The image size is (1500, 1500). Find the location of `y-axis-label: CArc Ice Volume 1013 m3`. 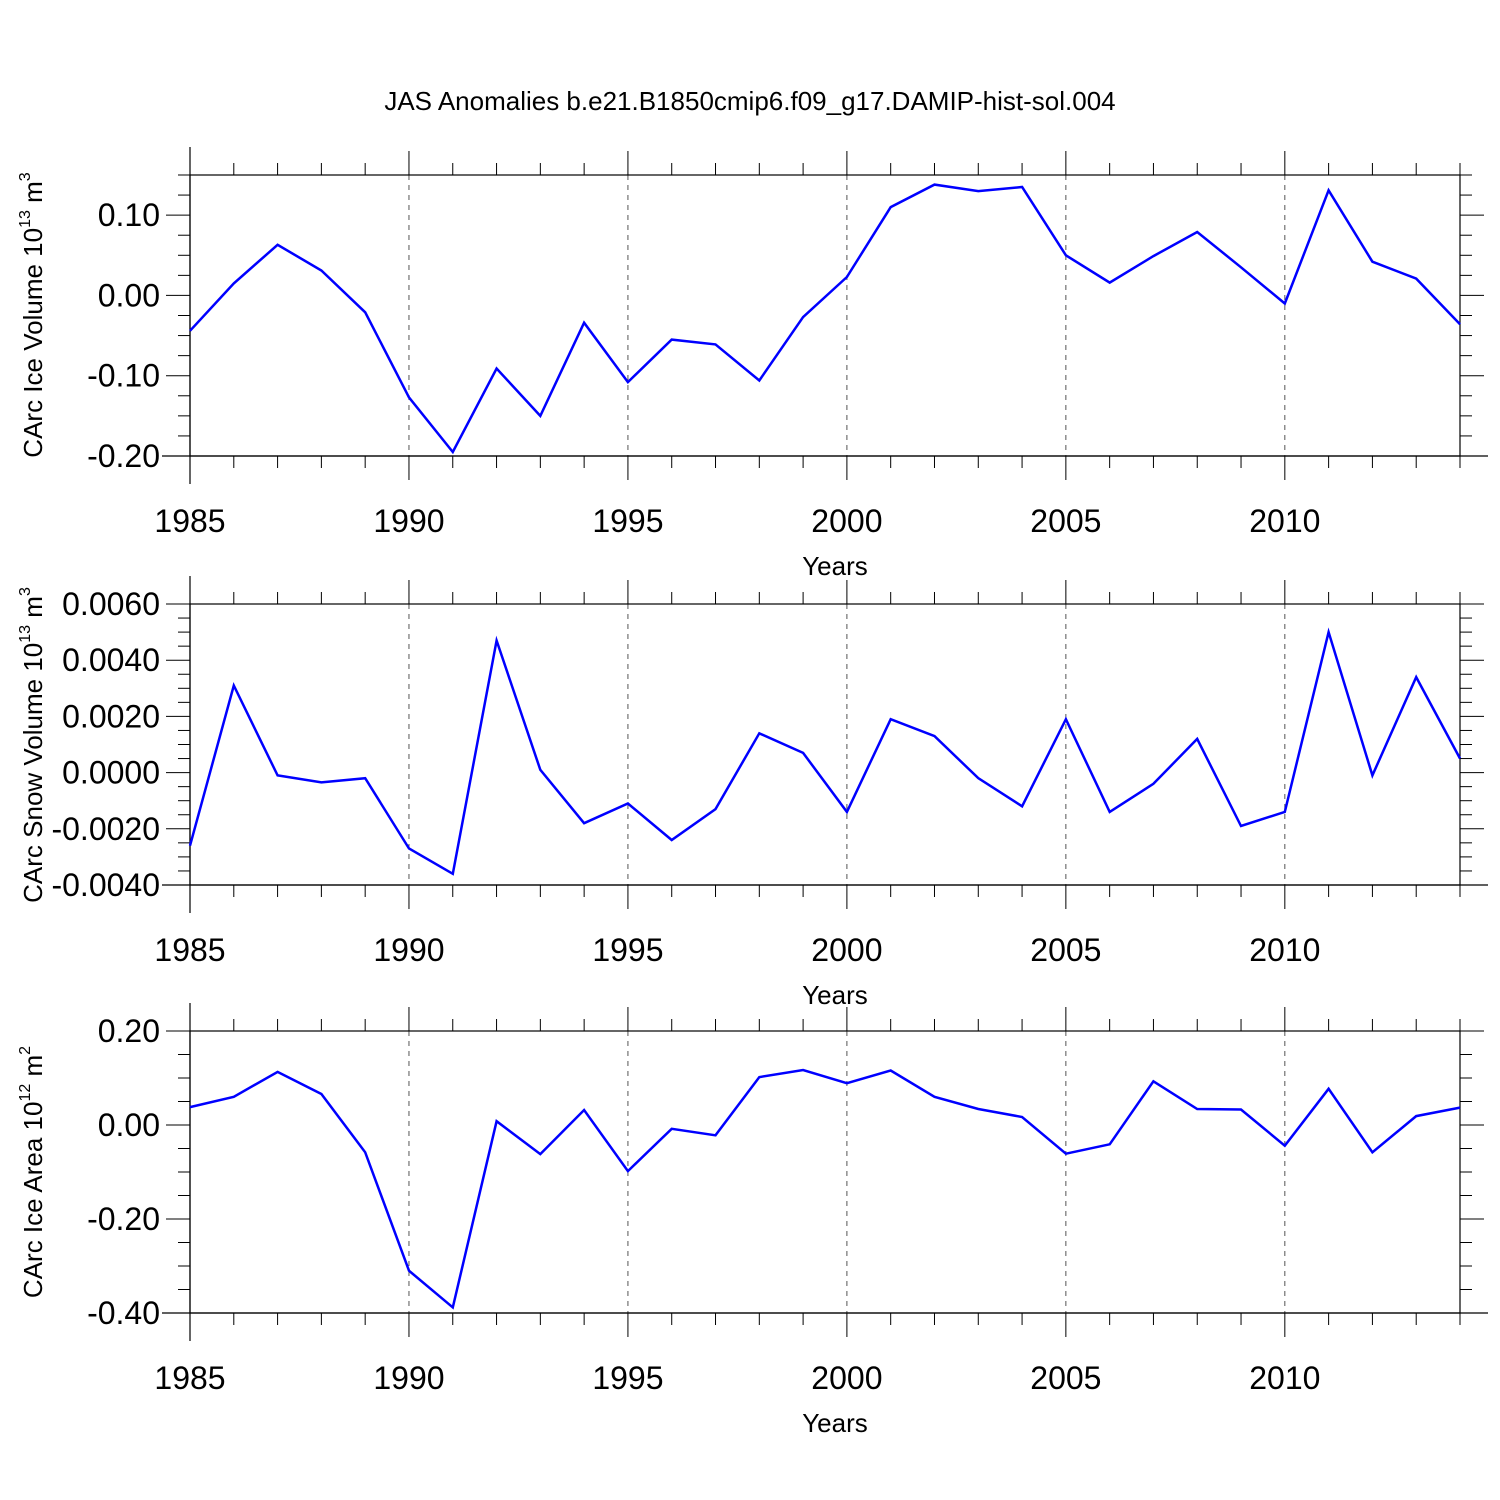

y-axis-label: CArc Ice Volume 1013 m3 is located at coordinates (32, 314).